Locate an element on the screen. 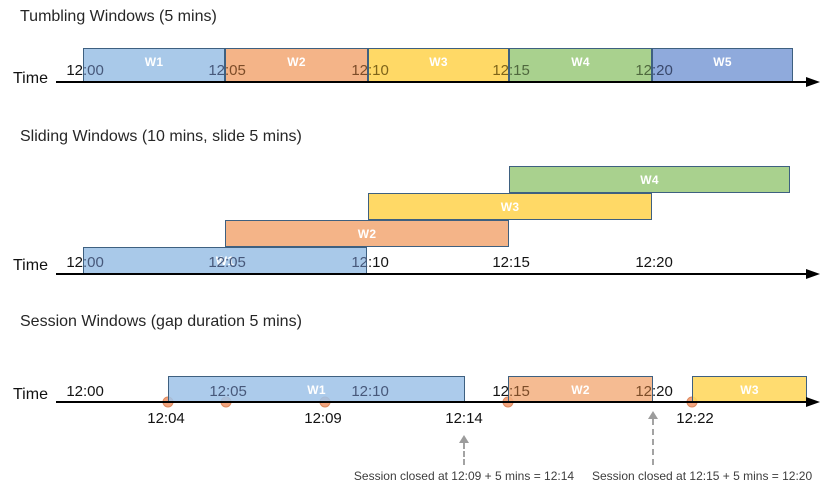  tumbling-title: Tumbling Windows (5 mins) is located at coordinates (118, 16).